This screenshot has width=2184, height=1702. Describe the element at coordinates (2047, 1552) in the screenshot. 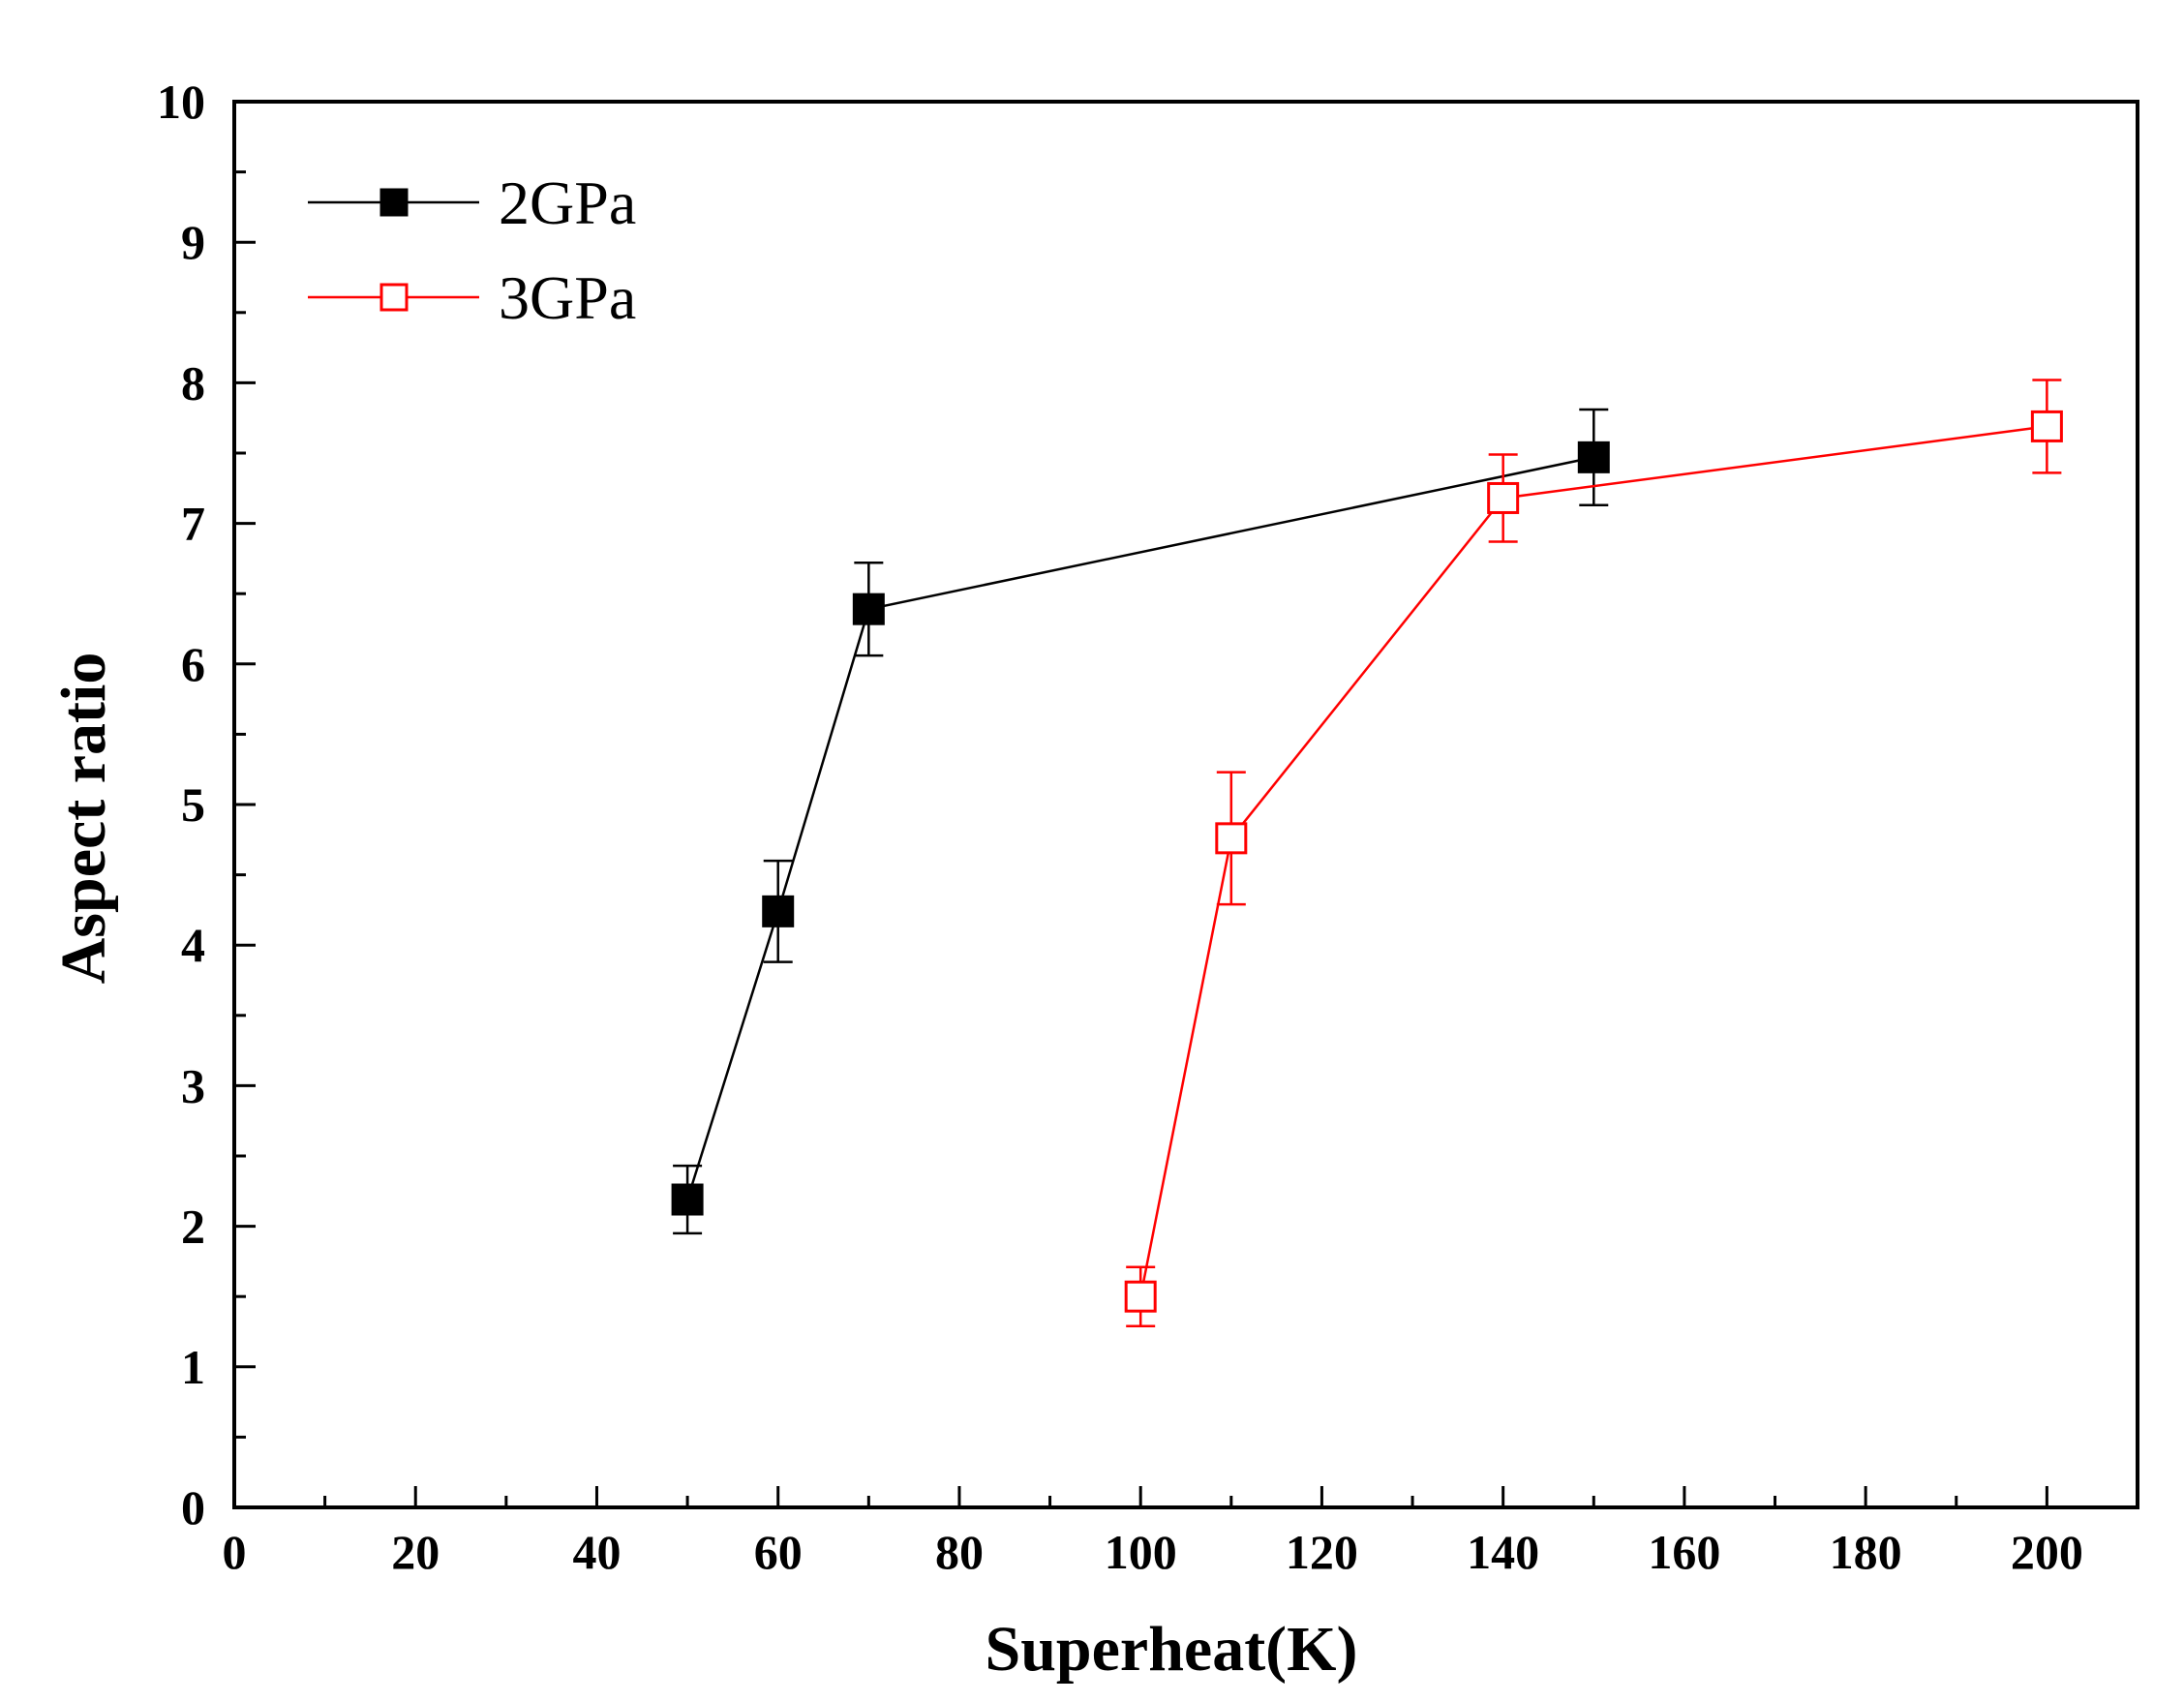

I see `x-tick-label: 200` at that location.